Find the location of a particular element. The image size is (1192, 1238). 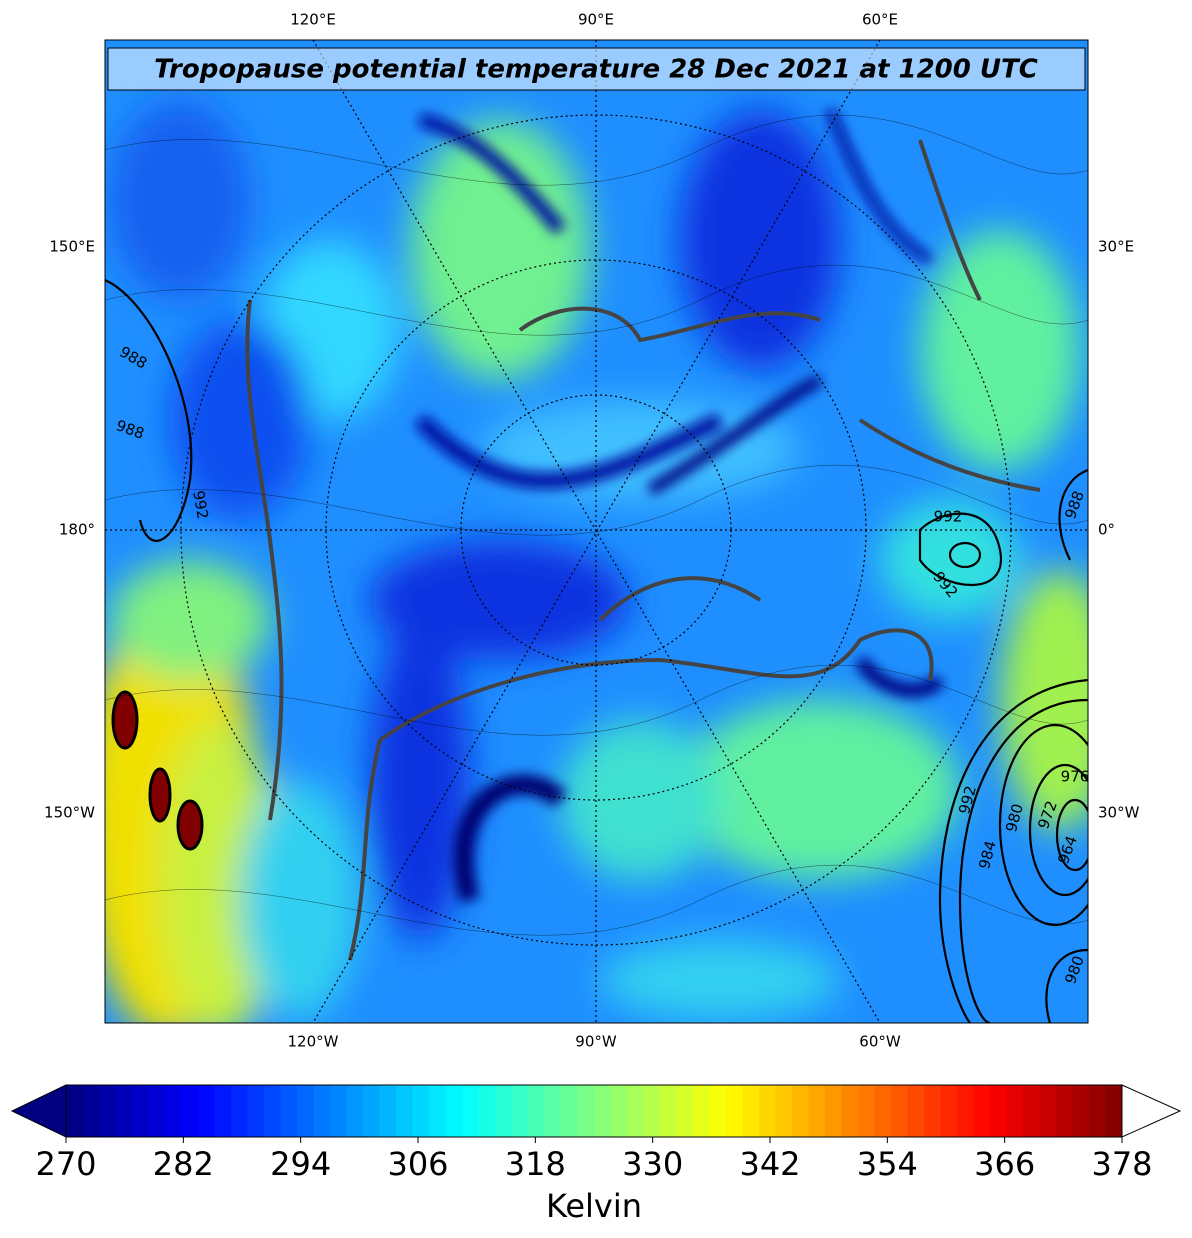

colorbar-tick-label: 378 is located at coordinates (1121, 1164).